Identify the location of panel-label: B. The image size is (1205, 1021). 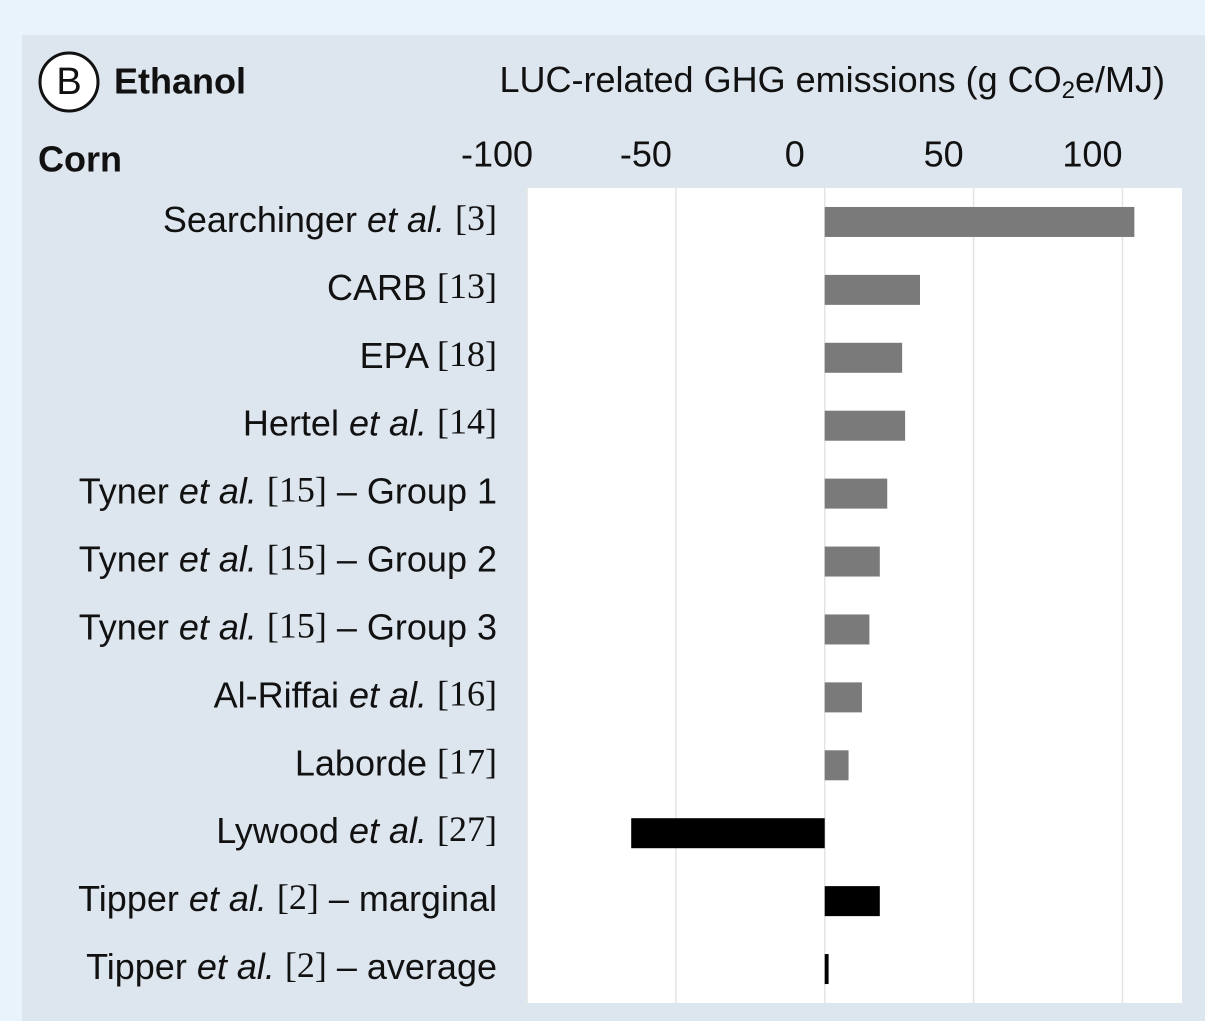
(68, 82).